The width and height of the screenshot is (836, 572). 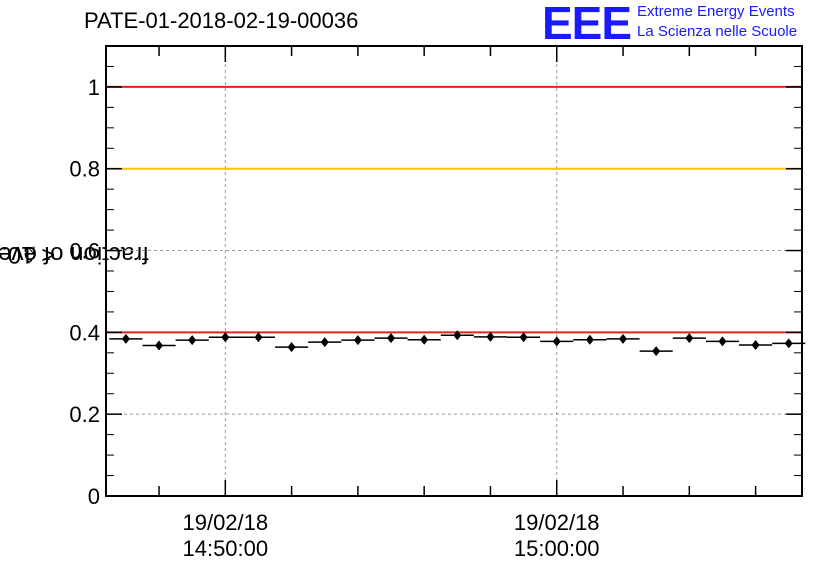 What do you see at coordinates (84, 251) in the screenshot?
I see `y-tick-label: 0.6` at bounding box center [84, 251].